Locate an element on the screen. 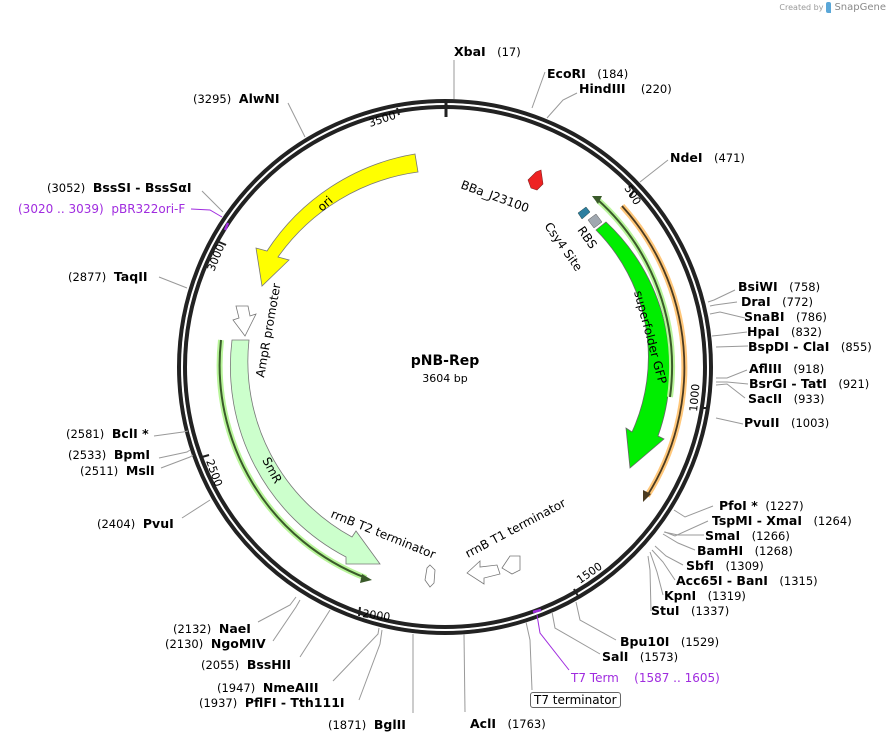 The height and width of the screenshot is (743, 894). rrnb-t1-label: rrnB T1 terminator is located at coordinates (515, 528).